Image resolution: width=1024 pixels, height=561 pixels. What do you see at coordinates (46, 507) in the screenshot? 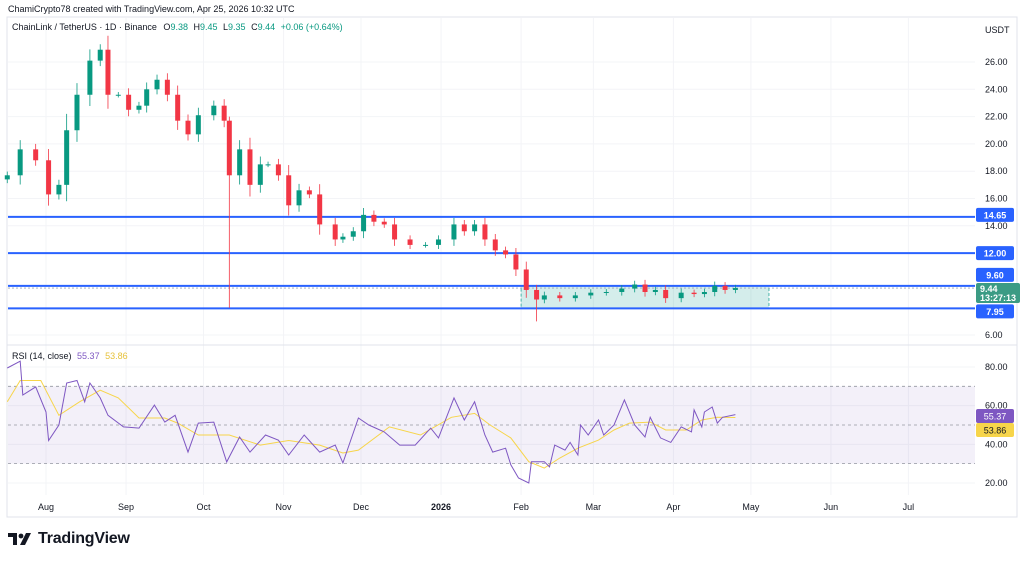
I see `time-tick-label: Aug` at bounding box center [46, 507].